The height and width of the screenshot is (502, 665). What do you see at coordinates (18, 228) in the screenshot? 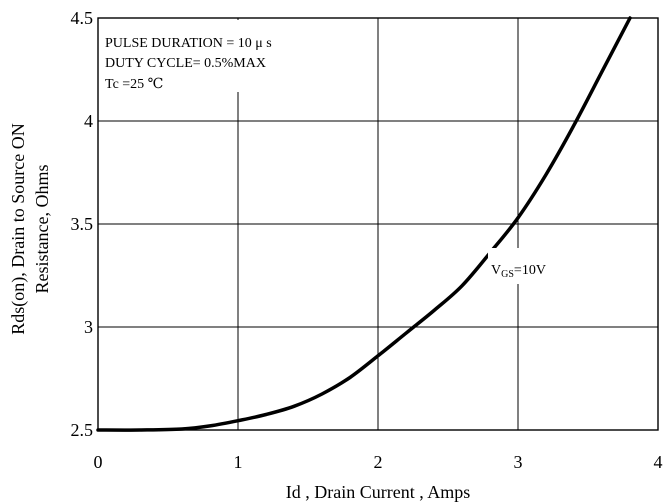
I see `y-axis-label-line1: Rds(on), Drain to Source ON` at bounding box center [18, 228].